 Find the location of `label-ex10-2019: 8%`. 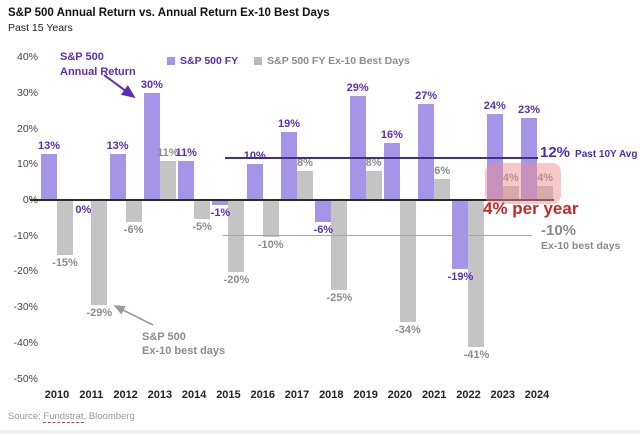

label-ex10-2019: 8% is located at coordinates (373, 163).